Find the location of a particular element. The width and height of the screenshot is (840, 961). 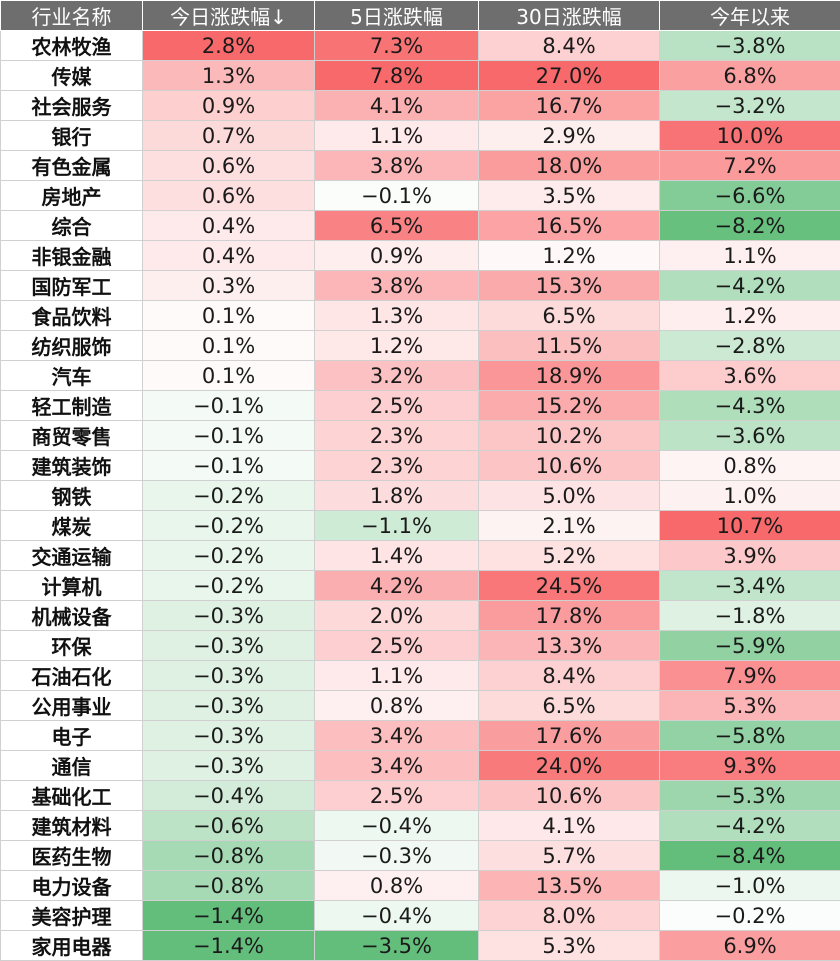

today-change-cell: 0.9% is located at coordinates (229, 106).